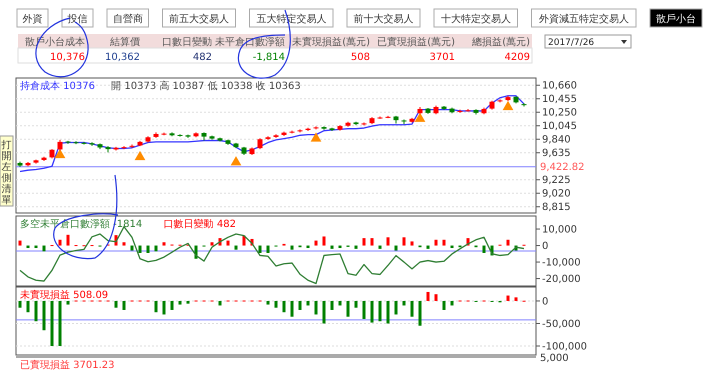  What do you see at coordinates (556, 154) in the screenshot?
I see `y-tick-label: 9,635` at bounding box center [556, 154].